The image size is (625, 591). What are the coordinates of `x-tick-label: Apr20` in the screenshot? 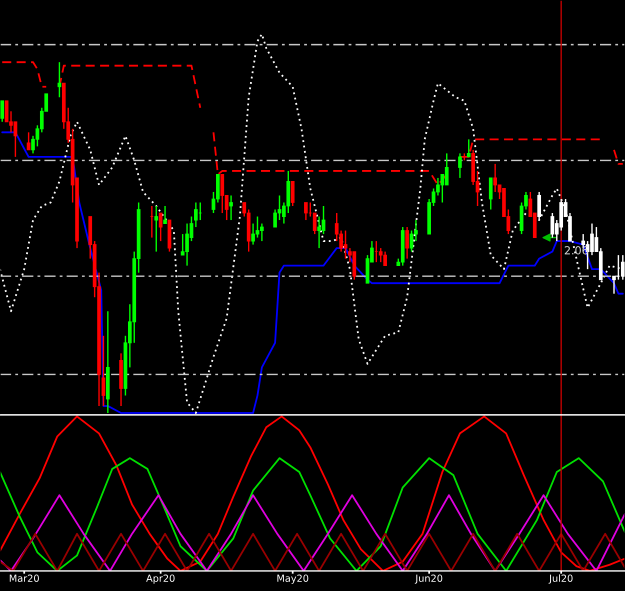 It's located at (160, 579).